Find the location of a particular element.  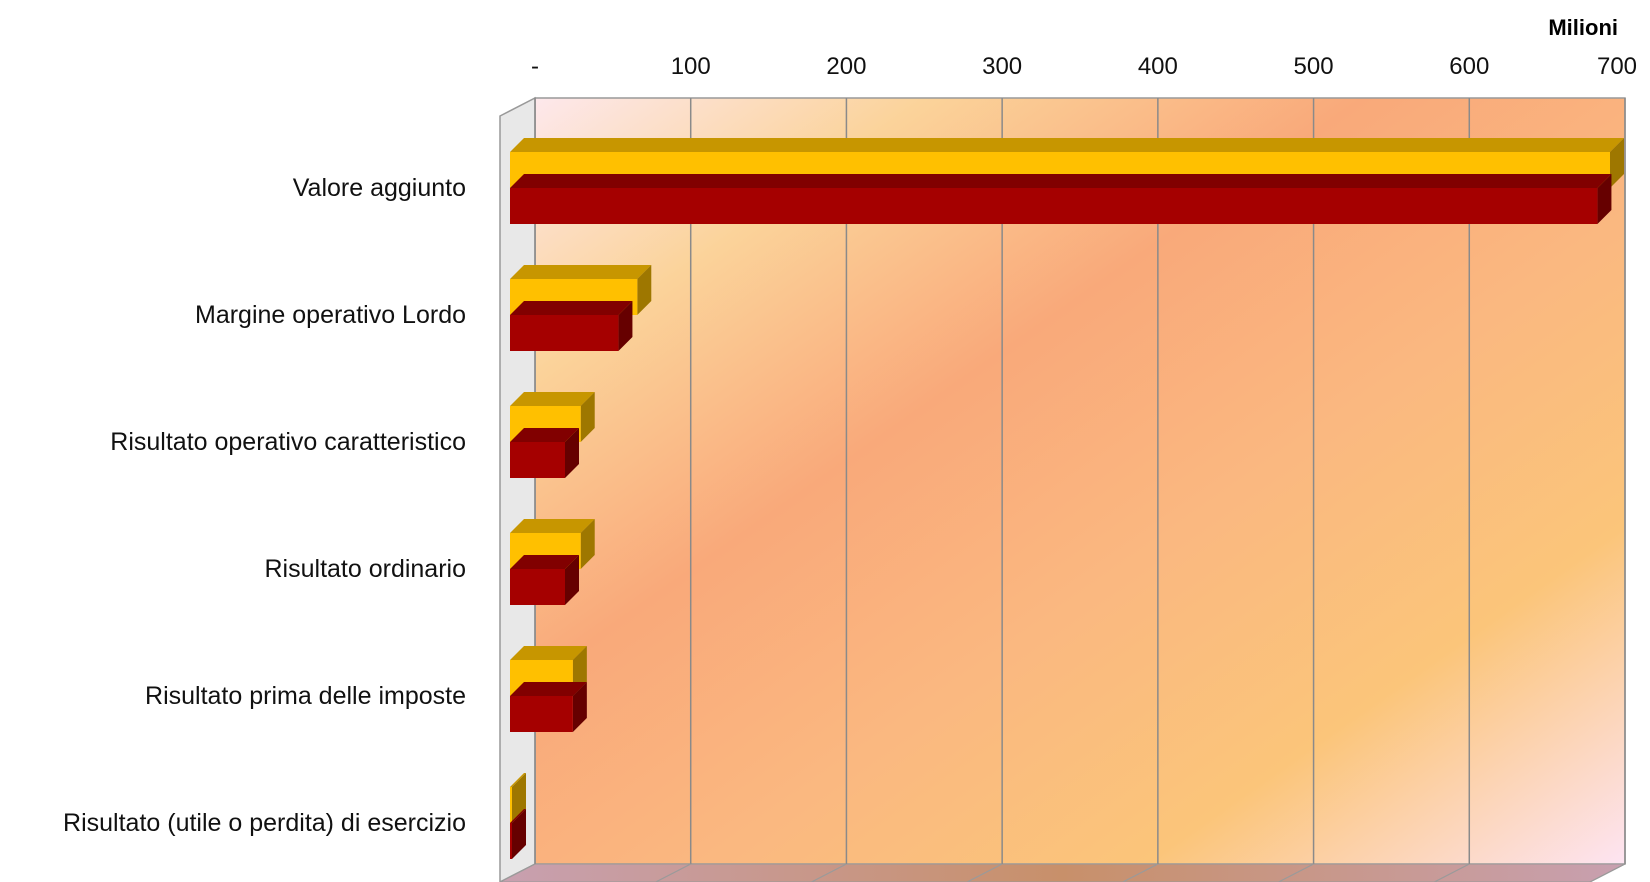

floor is located at coordinates (1062, 872).